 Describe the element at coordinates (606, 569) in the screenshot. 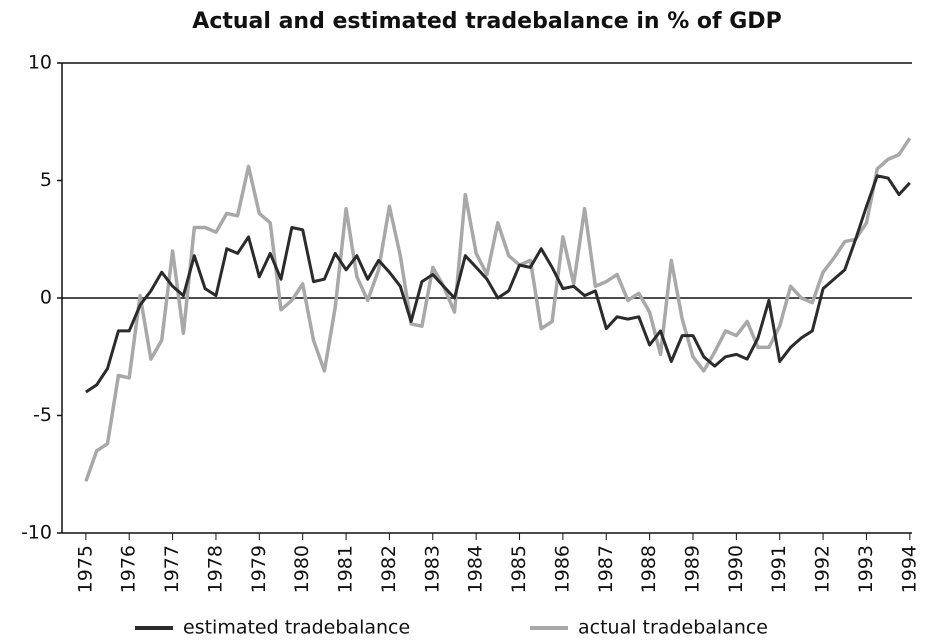

I see `x-tick-label: 1987` at that location.